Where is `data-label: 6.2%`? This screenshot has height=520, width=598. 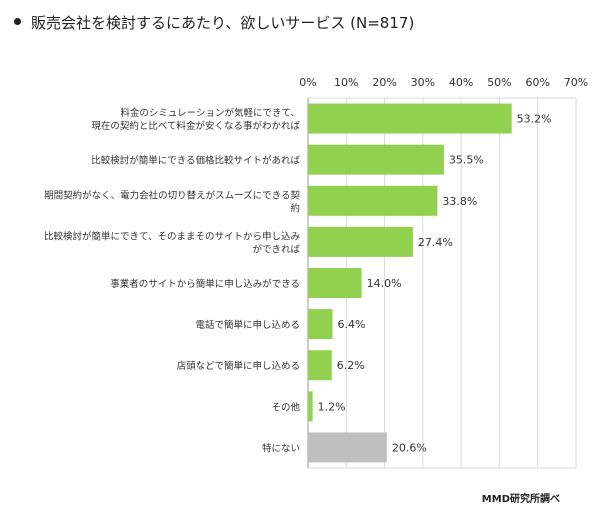
data-label: 6.2% is located at coordinates (351, 365).